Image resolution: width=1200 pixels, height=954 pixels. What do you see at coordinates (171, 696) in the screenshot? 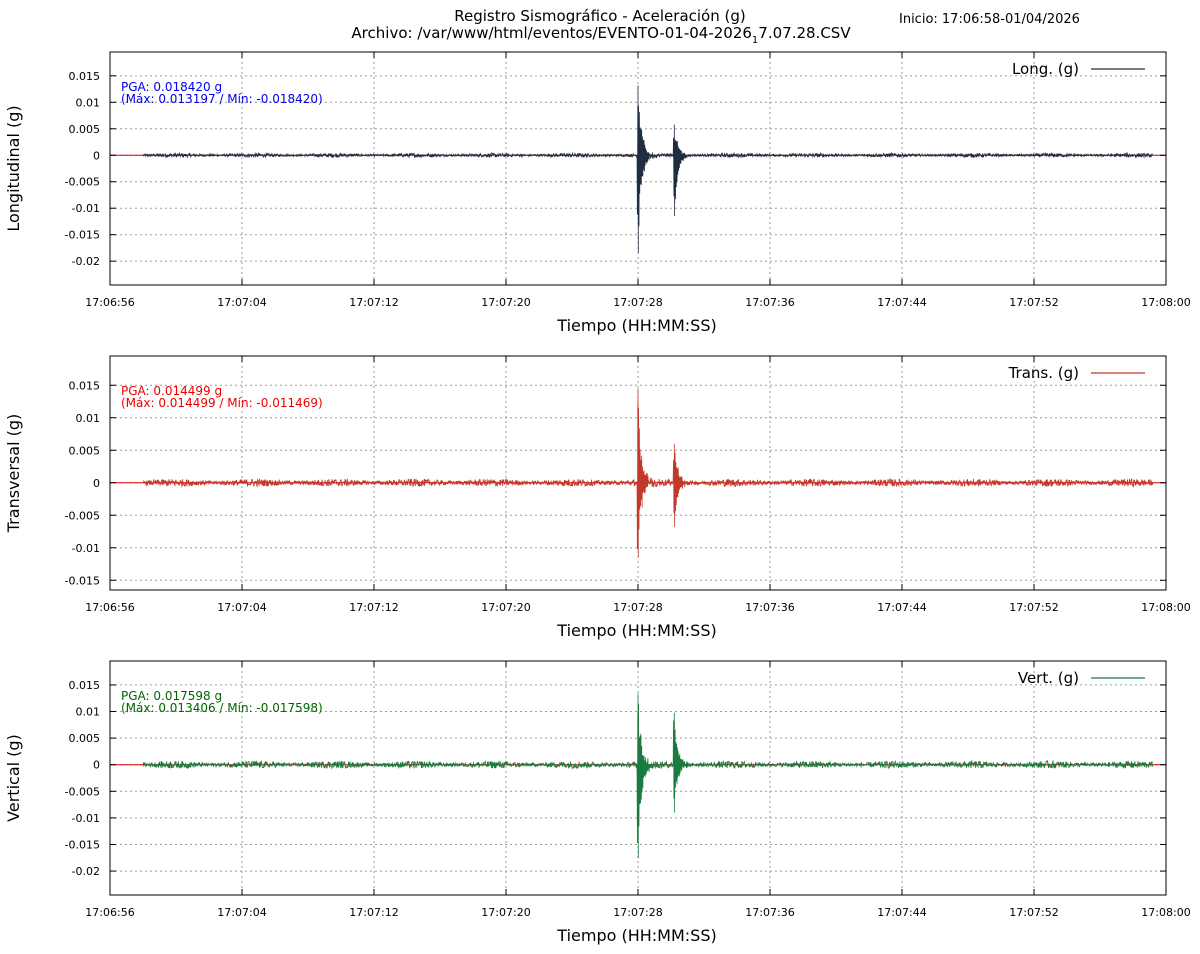
I see `pga-label: PGA: 0.017598 g` at bounding box center [171, 696].